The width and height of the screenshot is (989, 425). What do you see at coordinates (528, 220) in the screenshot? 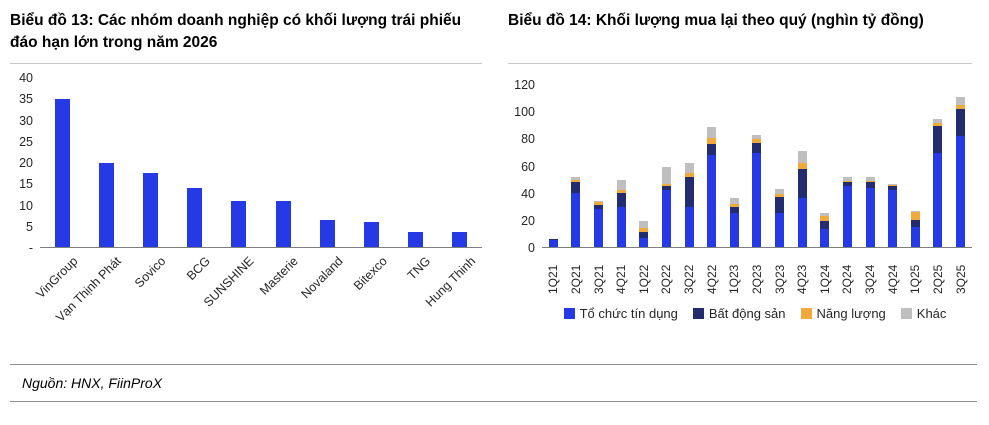
I see `y-tick-label: 20` at bounding box center [528, 220].